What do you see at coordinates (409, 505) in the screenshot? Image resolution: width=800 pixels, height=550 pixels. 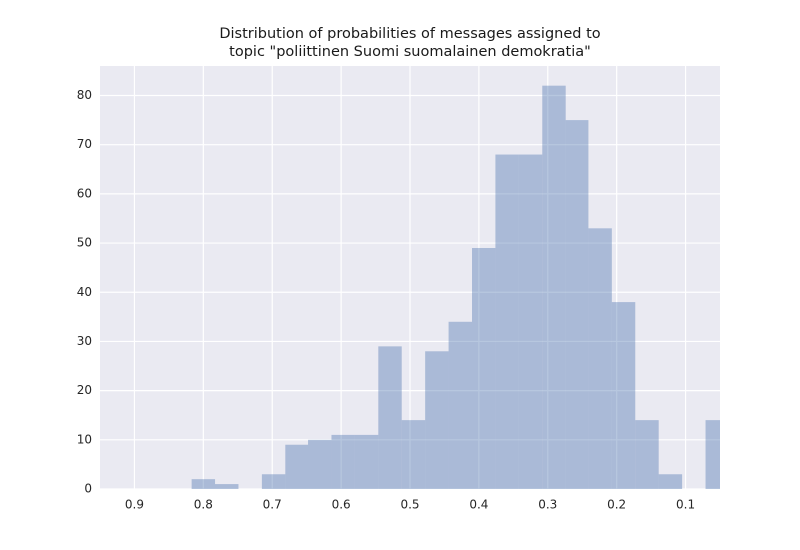 I see `x-tick-label: 0.5` at bounding box center [409, 505].